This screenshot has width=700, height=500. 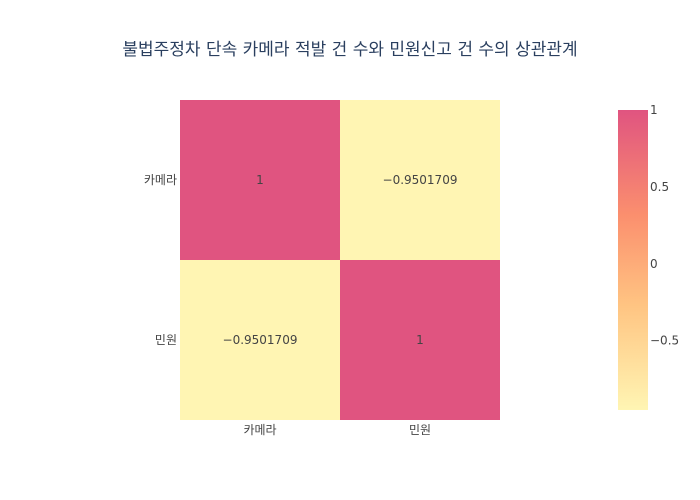 I want to click on colorbar: 1 0.5 0 −0.5, so click(x=648, y=256).